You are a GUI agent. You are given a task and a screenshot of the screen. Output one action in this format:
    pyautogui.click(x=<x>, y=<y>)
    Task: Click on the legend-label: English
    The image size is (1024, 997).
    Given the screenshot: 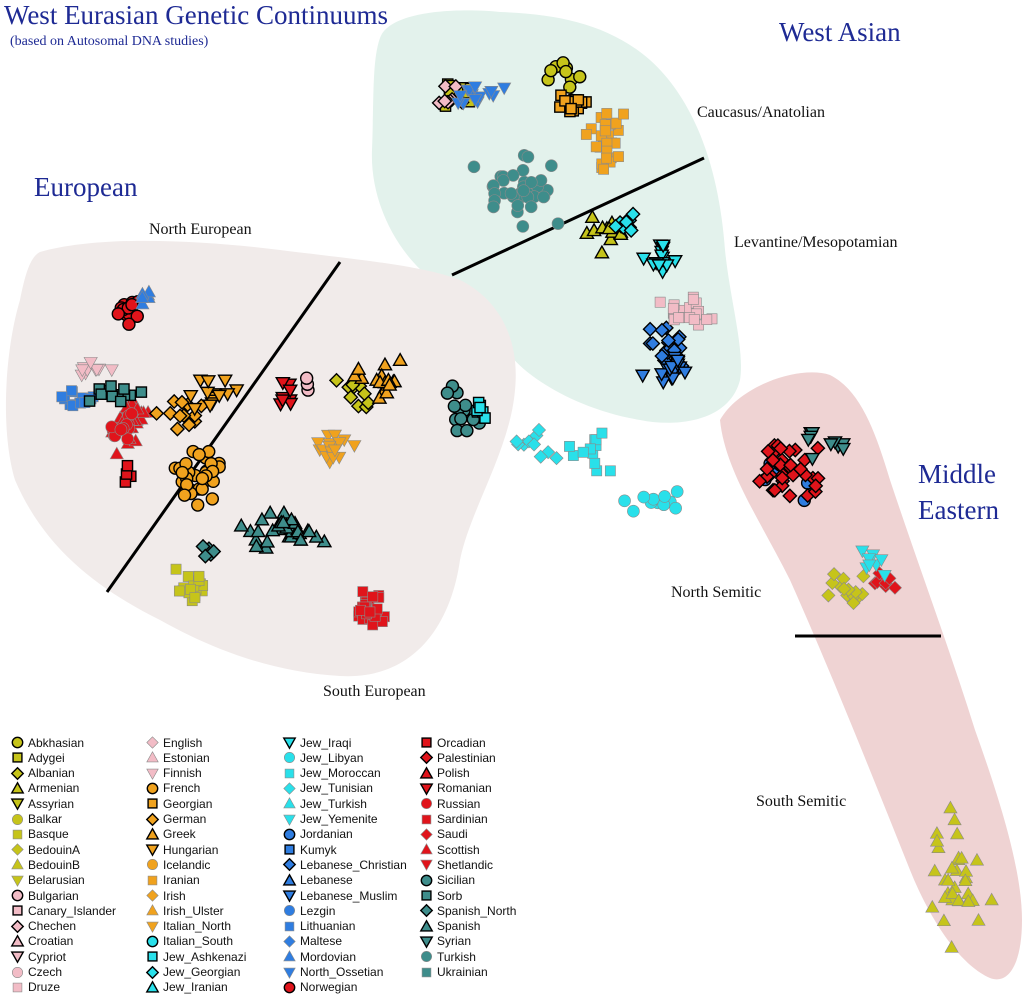 What is the action you would take?
    pyautogui.click(x=183, y=742)
    